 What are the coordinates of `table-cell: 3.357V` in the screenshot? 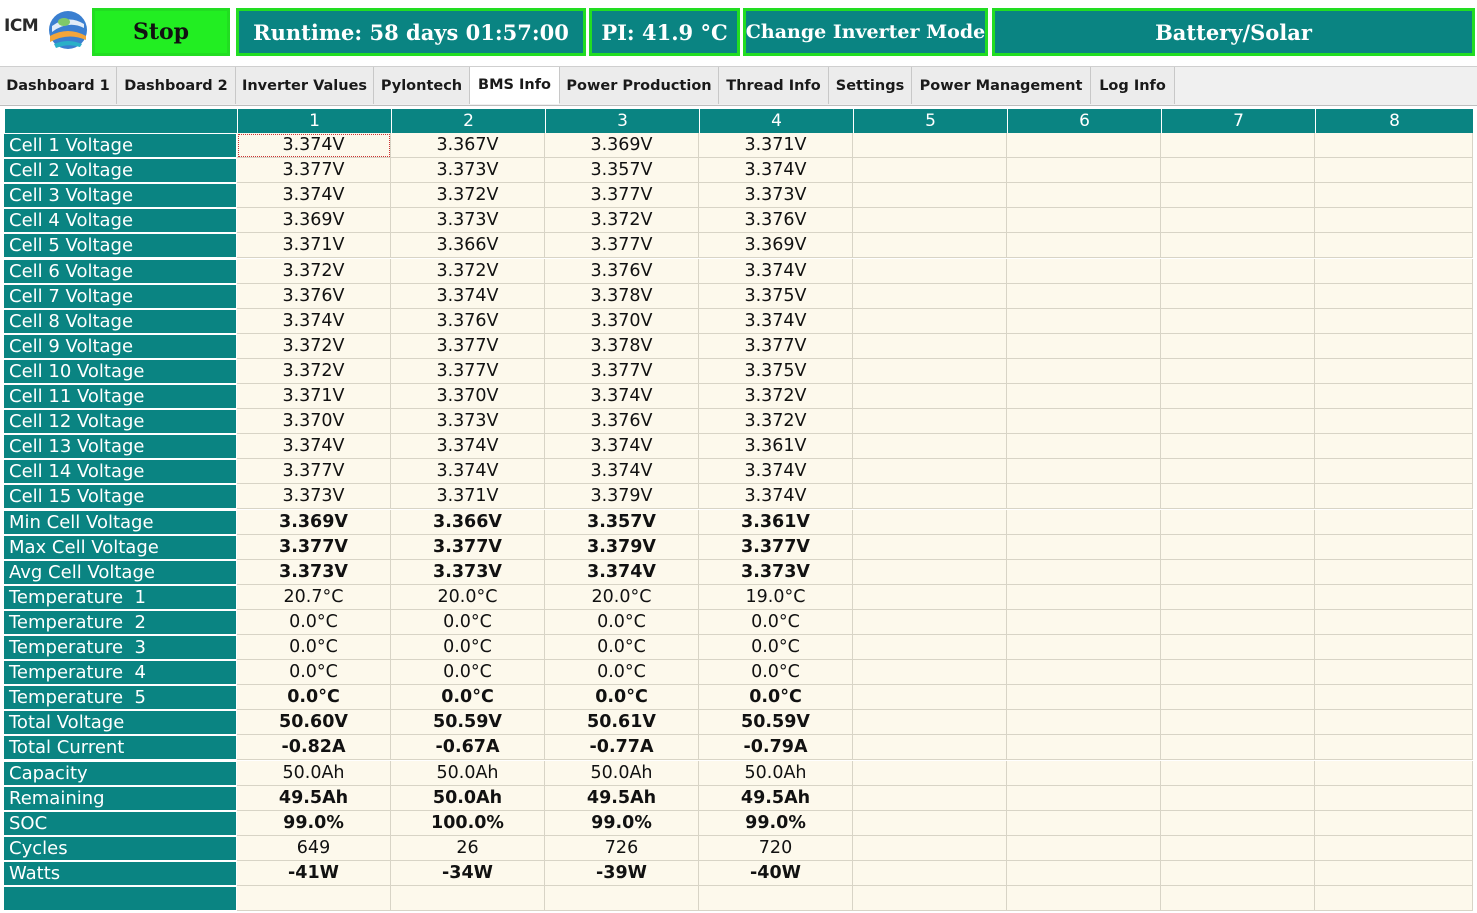 It's located at (622, 171).